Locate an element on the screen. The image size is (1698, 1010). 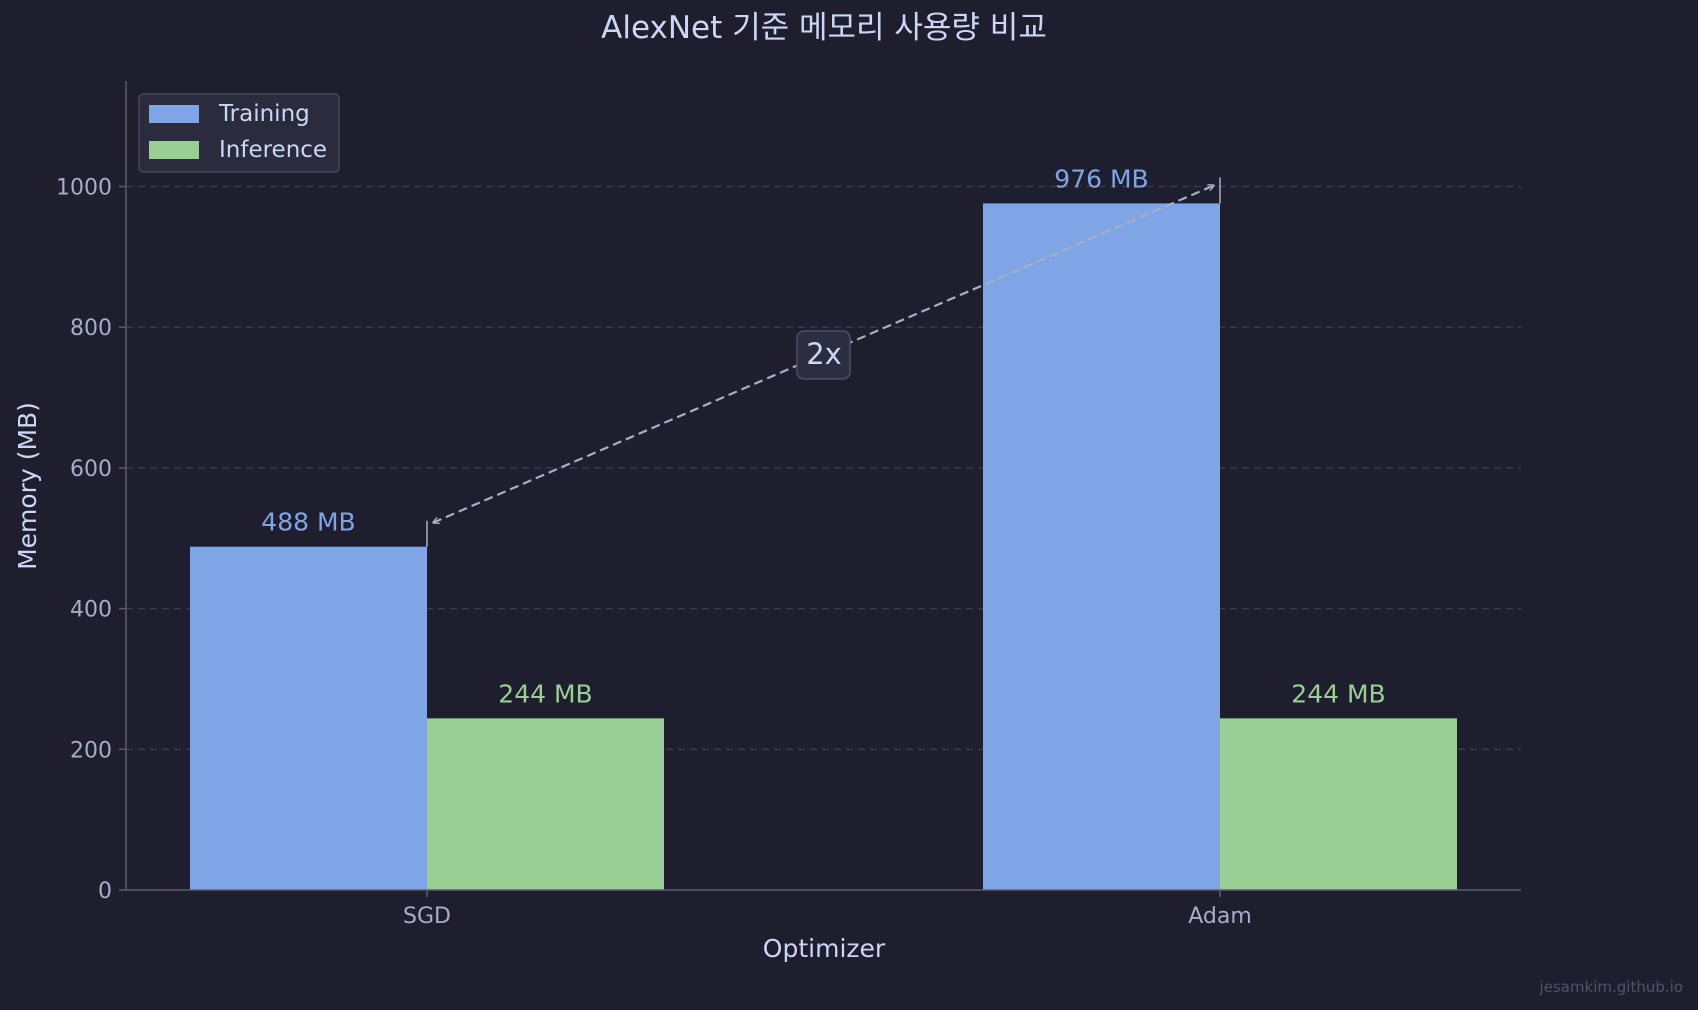
y-tick-label: 600 is located at coordinates (91, 469).